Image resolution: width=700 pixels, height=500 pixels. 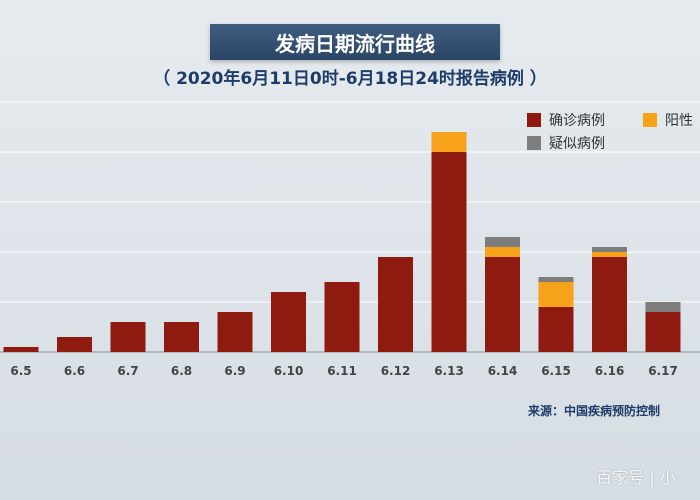 What do you see at coordinates (234, 371) in the screenshot?
I see `x-tick-label: 6.9` at bounding box center [234, 371].